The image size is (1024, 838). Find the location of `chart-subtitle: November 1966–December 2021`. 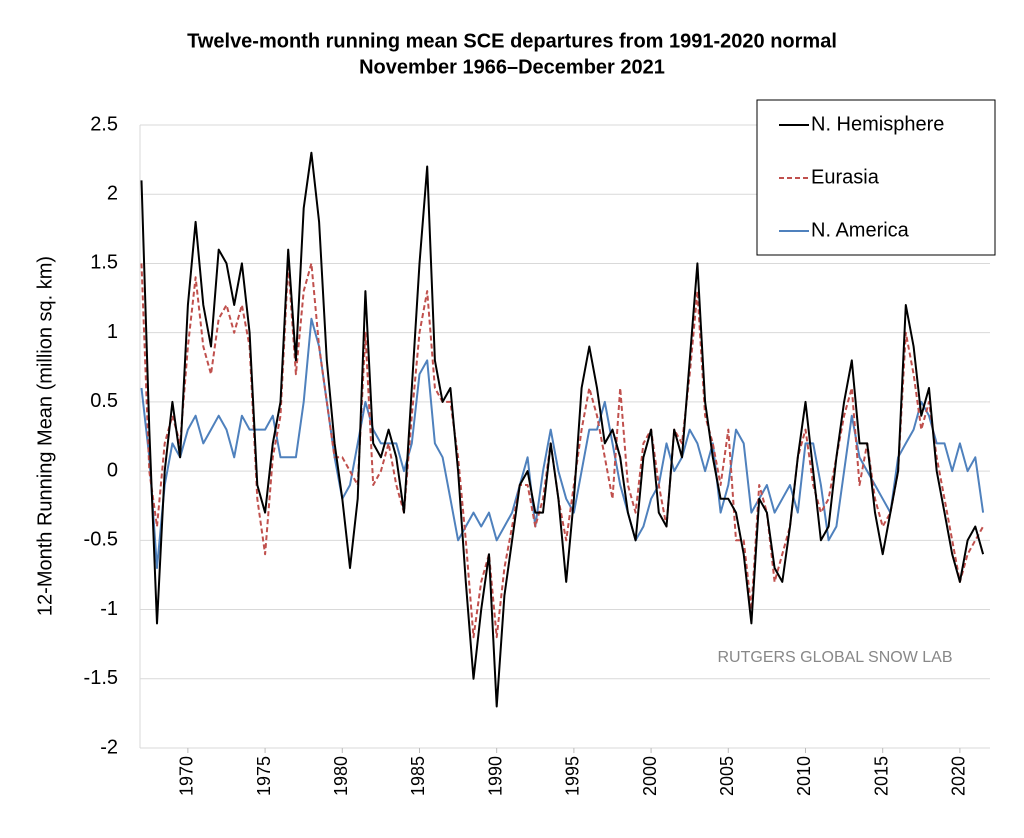

chart-subtitle: November 1966–December 2021 is located at coordinates (512, 67).